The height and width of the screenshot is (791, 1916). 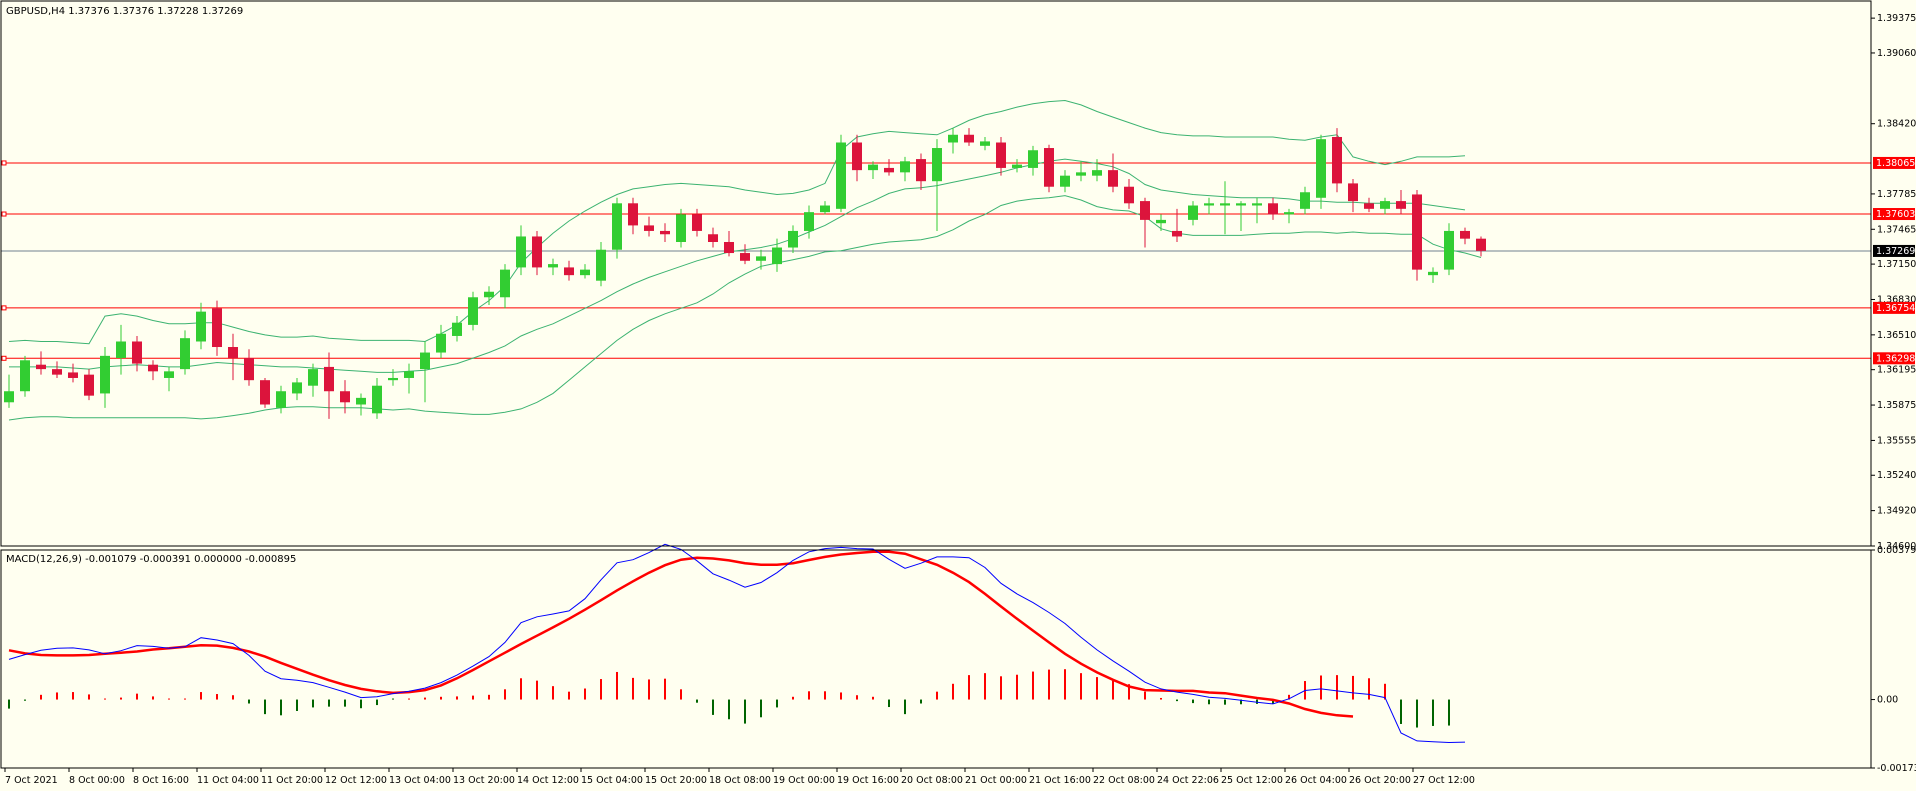 What do you see at coordinates (1188, 780) in the screenshot?
I see `time-tick-label: 24 Oct 22:06` at bounding box center [1188, 780].